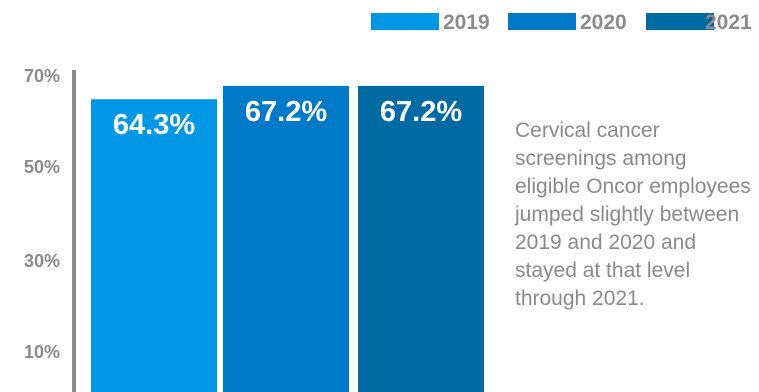 The width and height of the screenshot is (759, 392). I want to click on legend-label-2019: 2019, so click(466, 22).